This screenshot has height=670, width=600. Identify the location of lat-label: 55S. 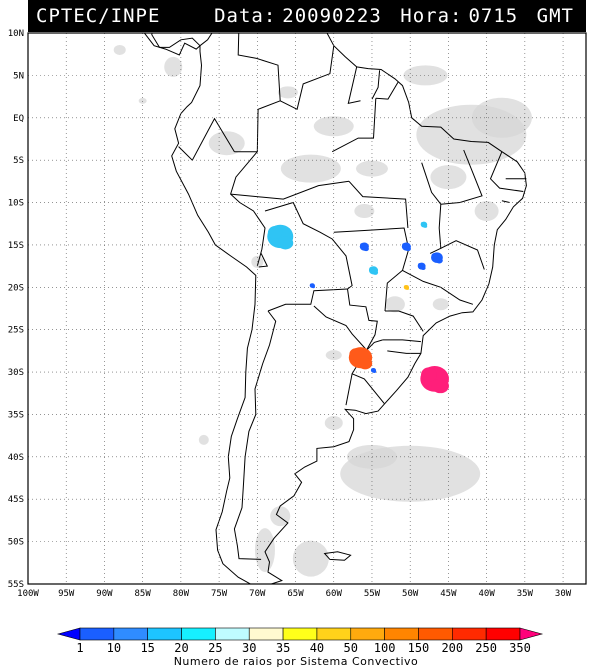
(16, 585).